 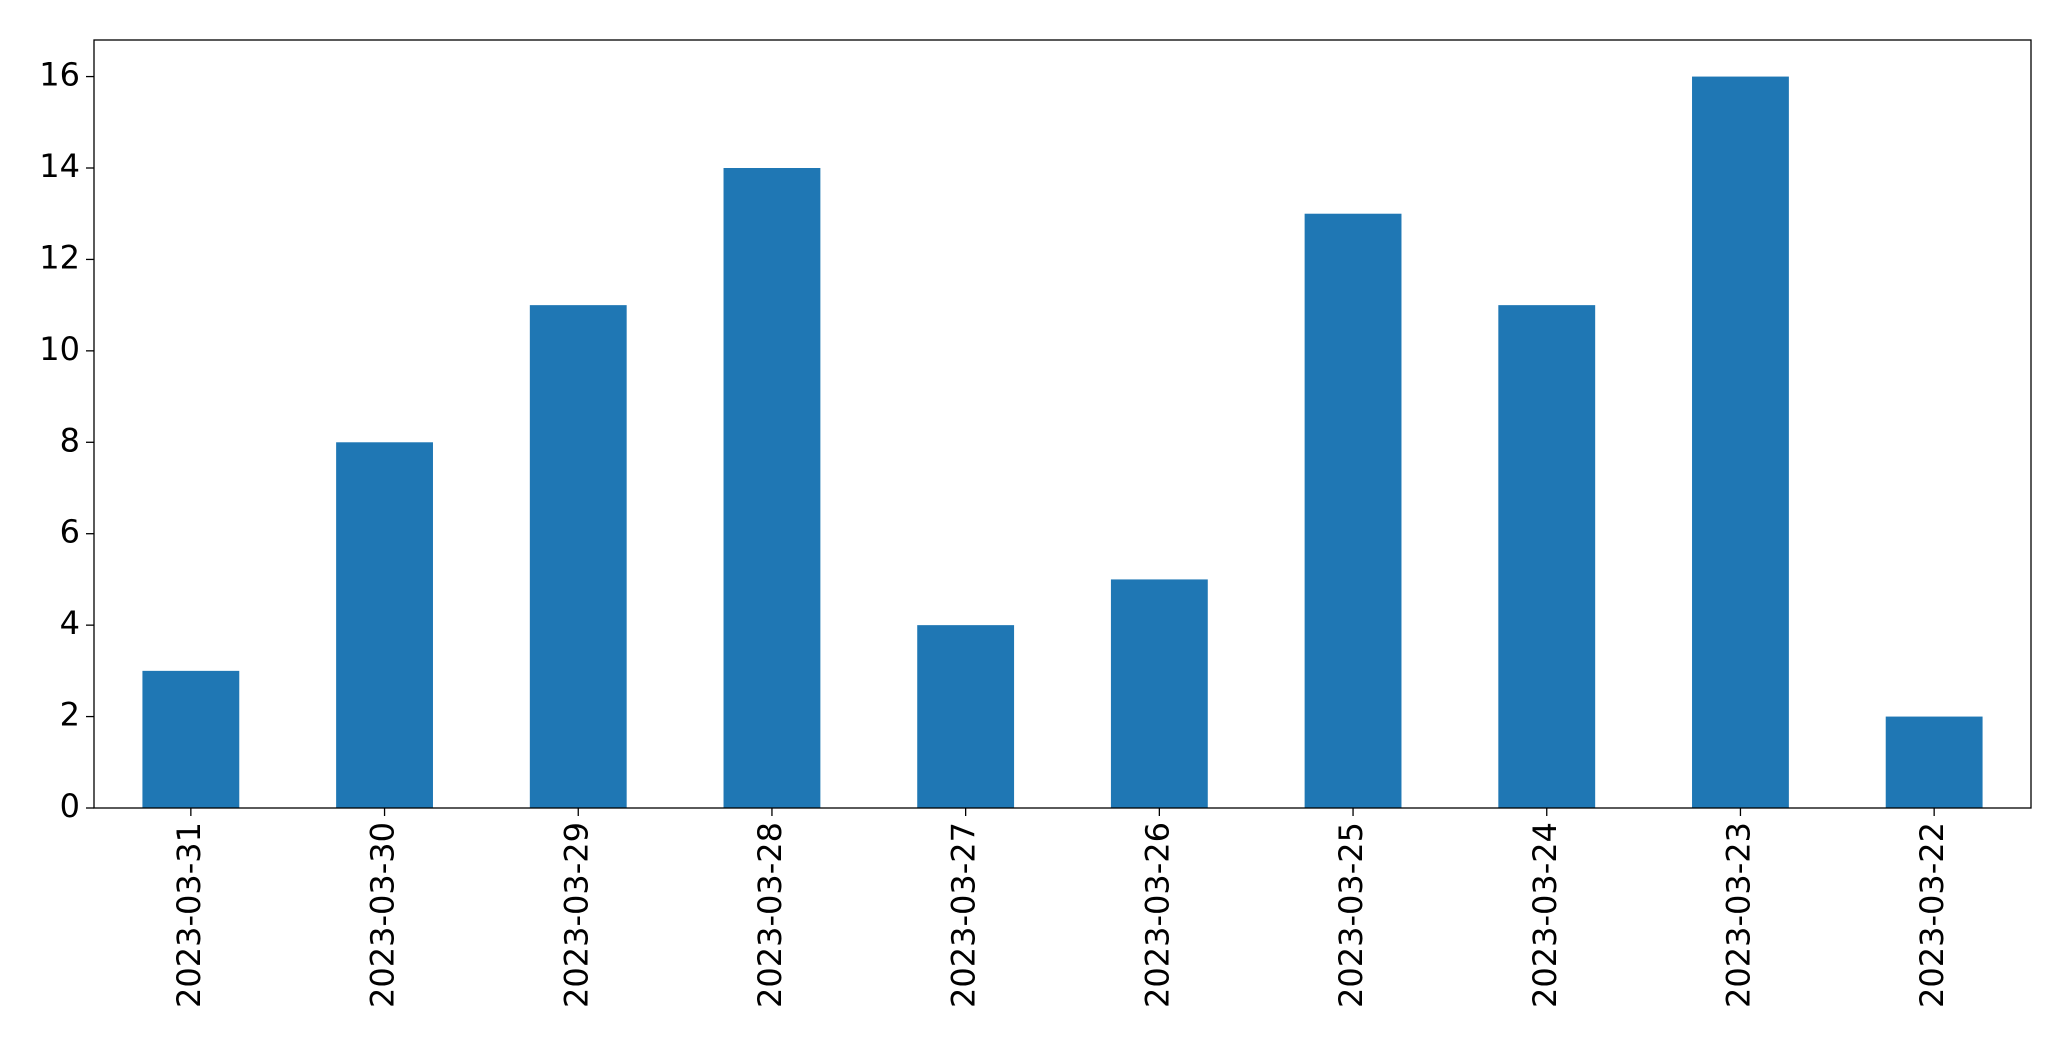 What do you see at coordinates (59, 257) in the screenshot?
I see `y-tick-label: 12` at bounding box center [59, 257].